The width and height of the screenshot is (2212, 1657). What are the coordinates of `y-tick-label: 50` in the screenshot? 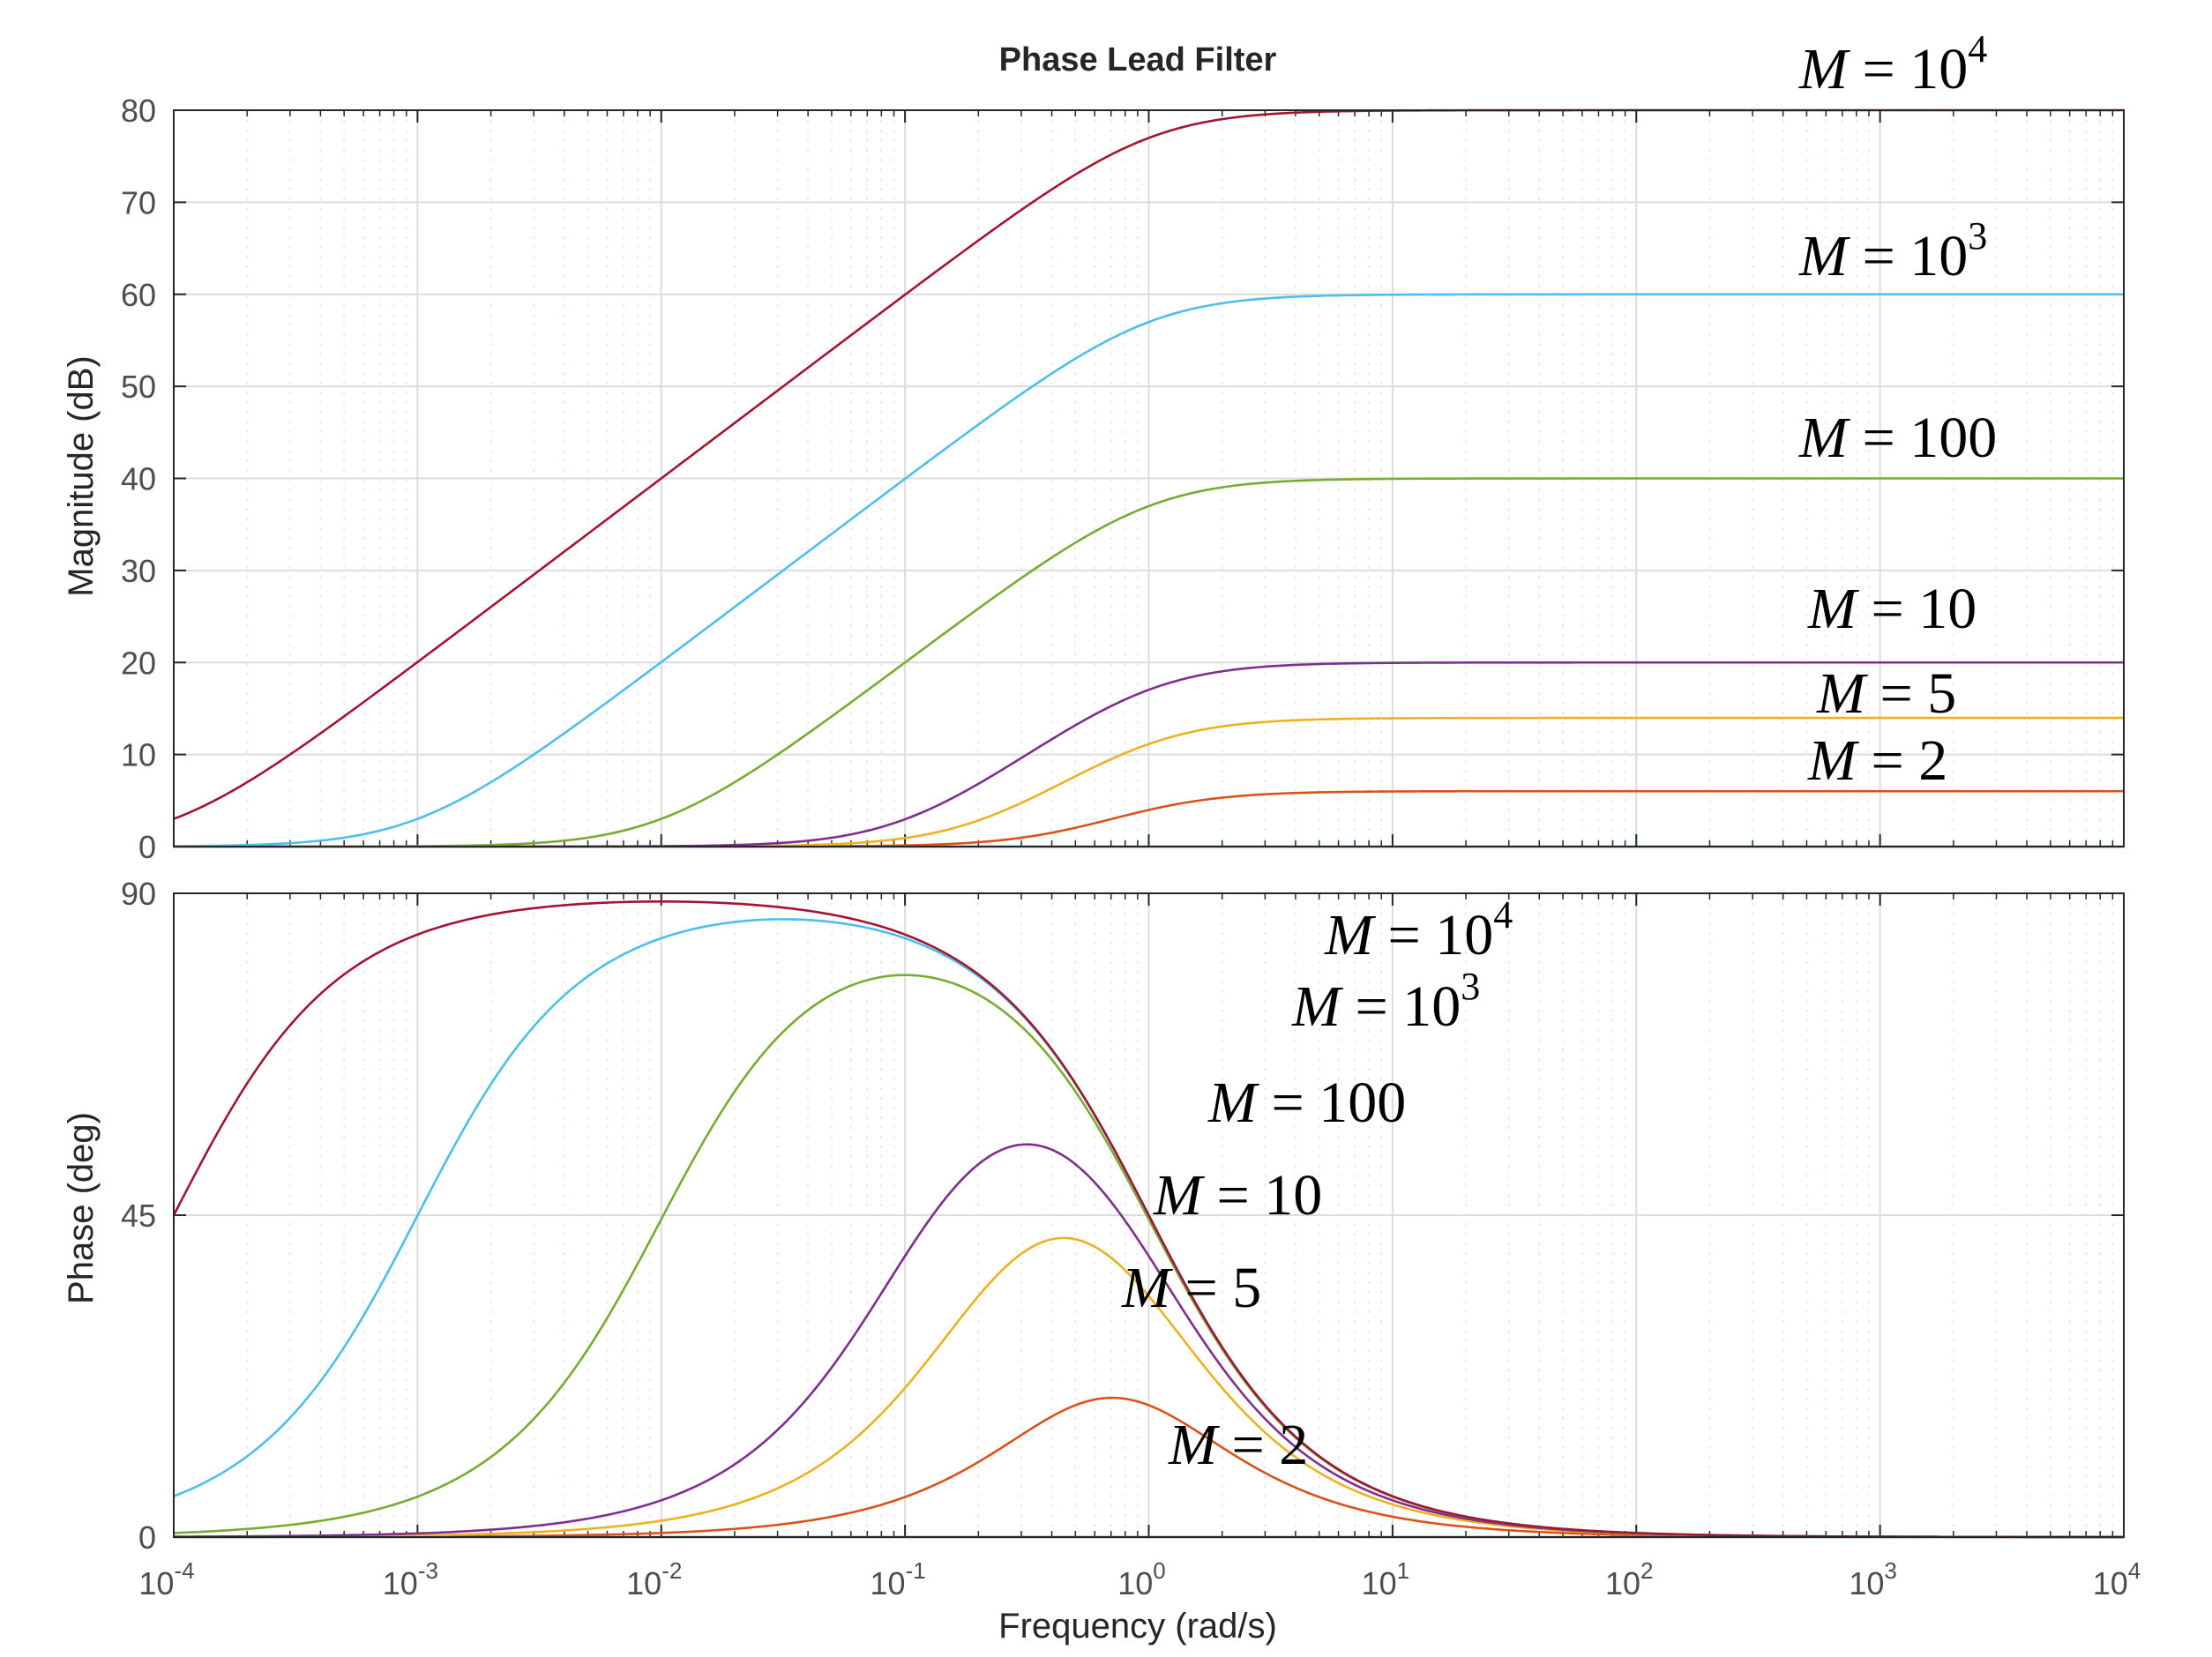 It's located at (138, 387).